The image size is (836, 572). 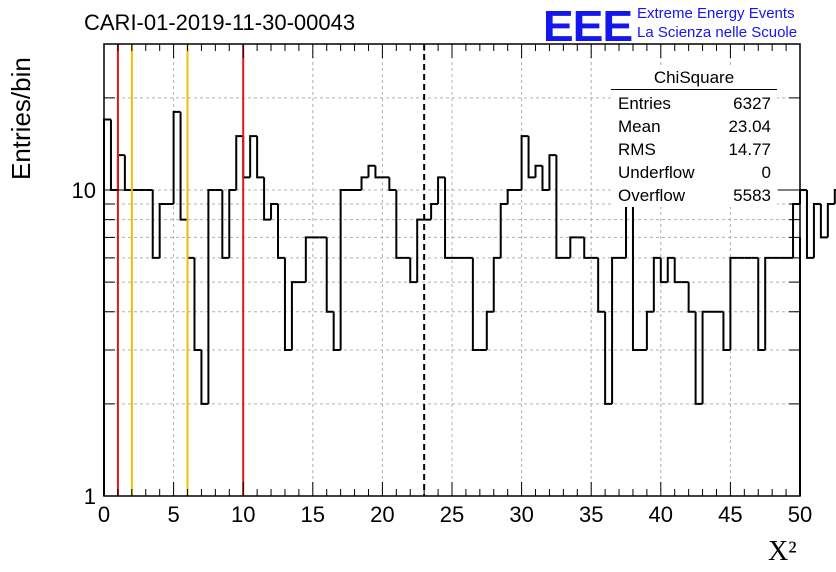 I want to click on stats-label: Mean, so click(x=639, y=126).